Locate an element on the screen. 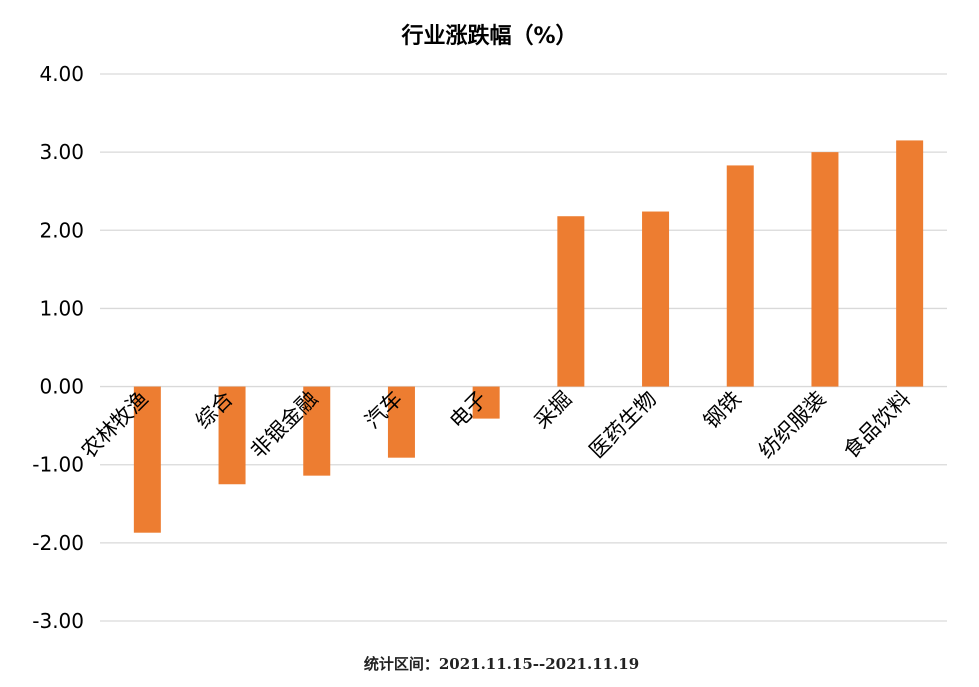  y-tick-label: 0.00 is located at coordinates (61, 387).